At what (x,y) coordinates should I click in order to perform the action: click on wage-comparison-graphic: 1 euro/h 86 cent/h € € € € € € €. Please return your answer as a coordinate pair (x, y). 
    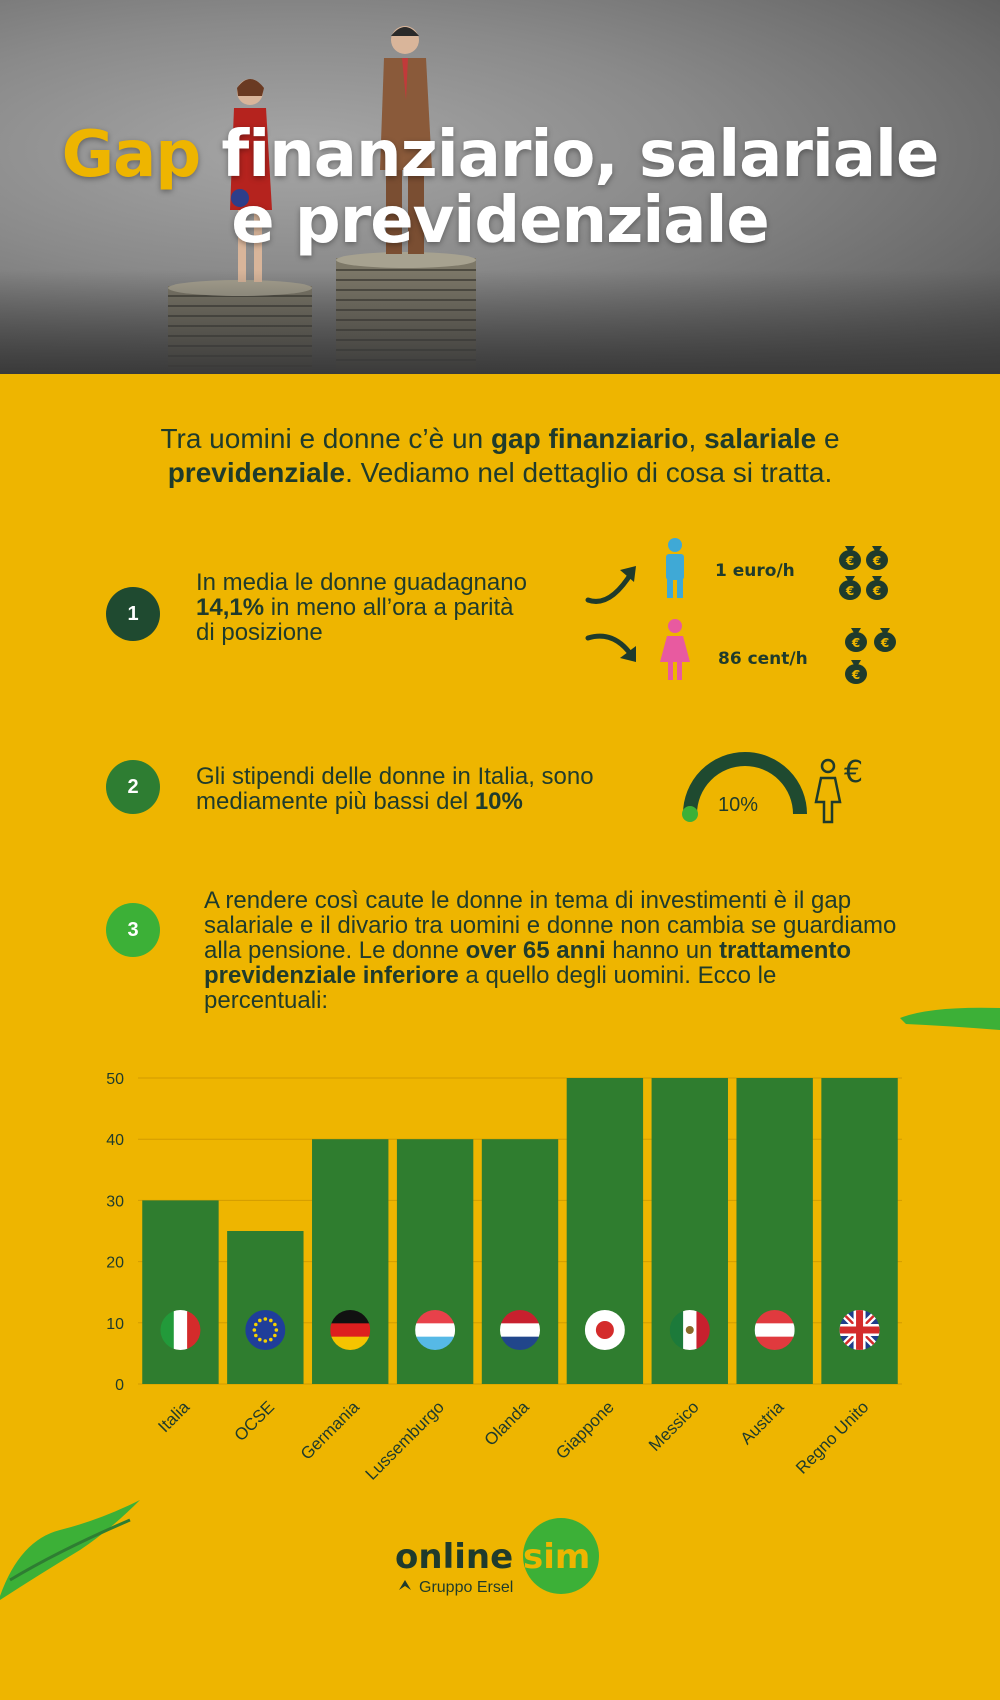
    Looking at the image, I should click on (740, 611).